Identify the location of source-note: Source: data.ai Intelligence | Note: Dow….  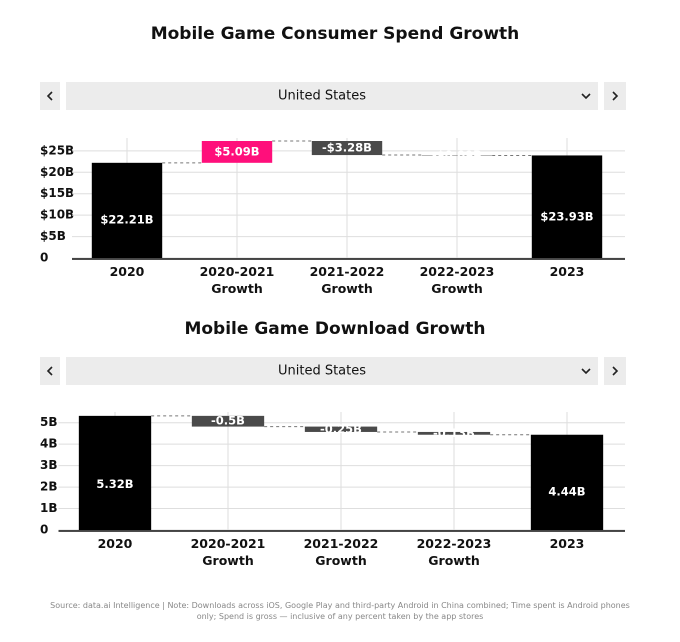
(340, 611).